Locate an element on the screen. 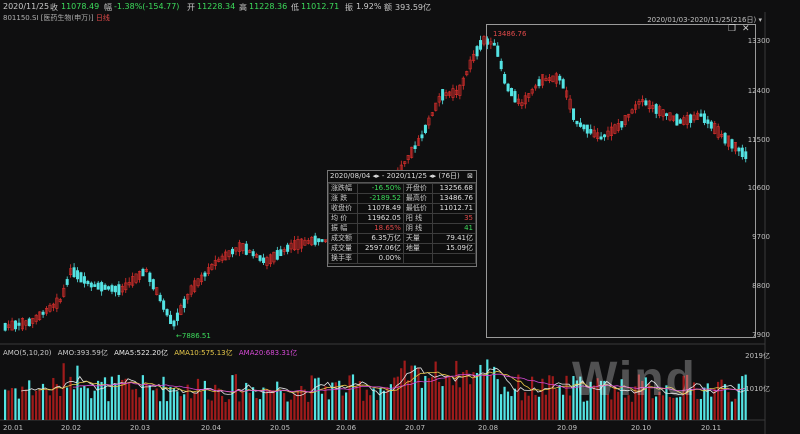 The image size is (800, 434). period-selector: 日线 is located at coordinates (102, 18).